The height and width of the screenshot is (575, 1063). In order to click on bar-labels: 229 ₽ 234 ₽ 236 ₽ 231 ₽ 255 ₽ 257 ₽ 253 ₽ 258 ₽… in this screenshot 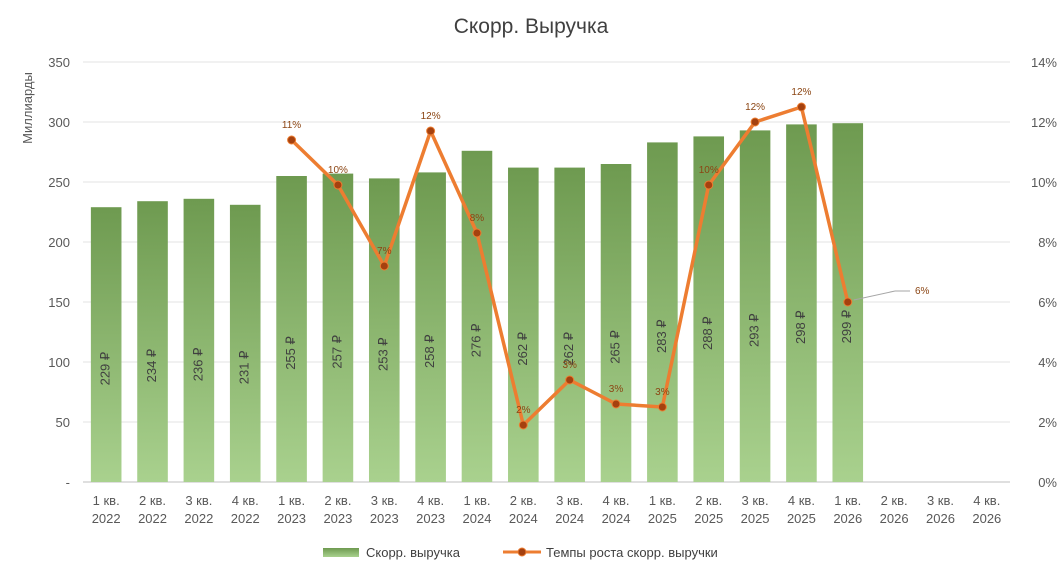, I will do `click(476, 348)`.